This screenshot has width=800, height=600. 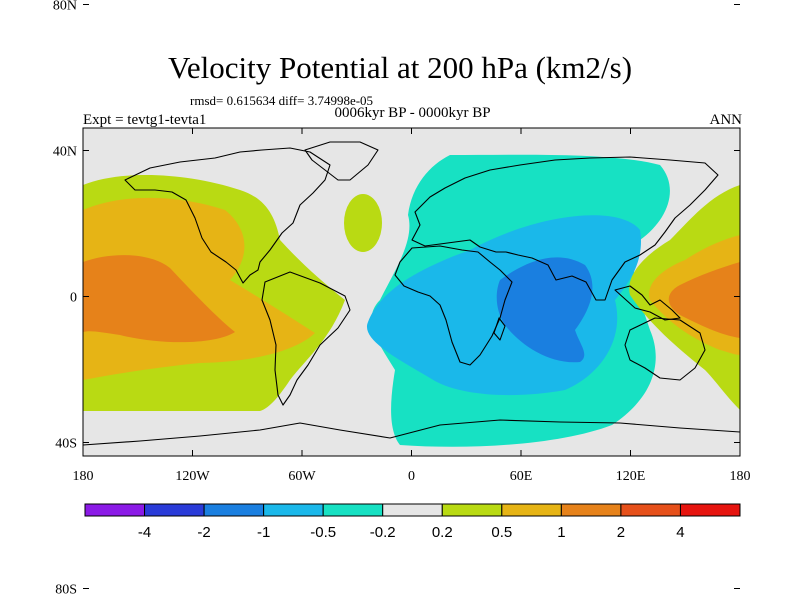 I want to click on experiment-label: Expt = tevtg1-tevta1, so click(x=145, y=120).